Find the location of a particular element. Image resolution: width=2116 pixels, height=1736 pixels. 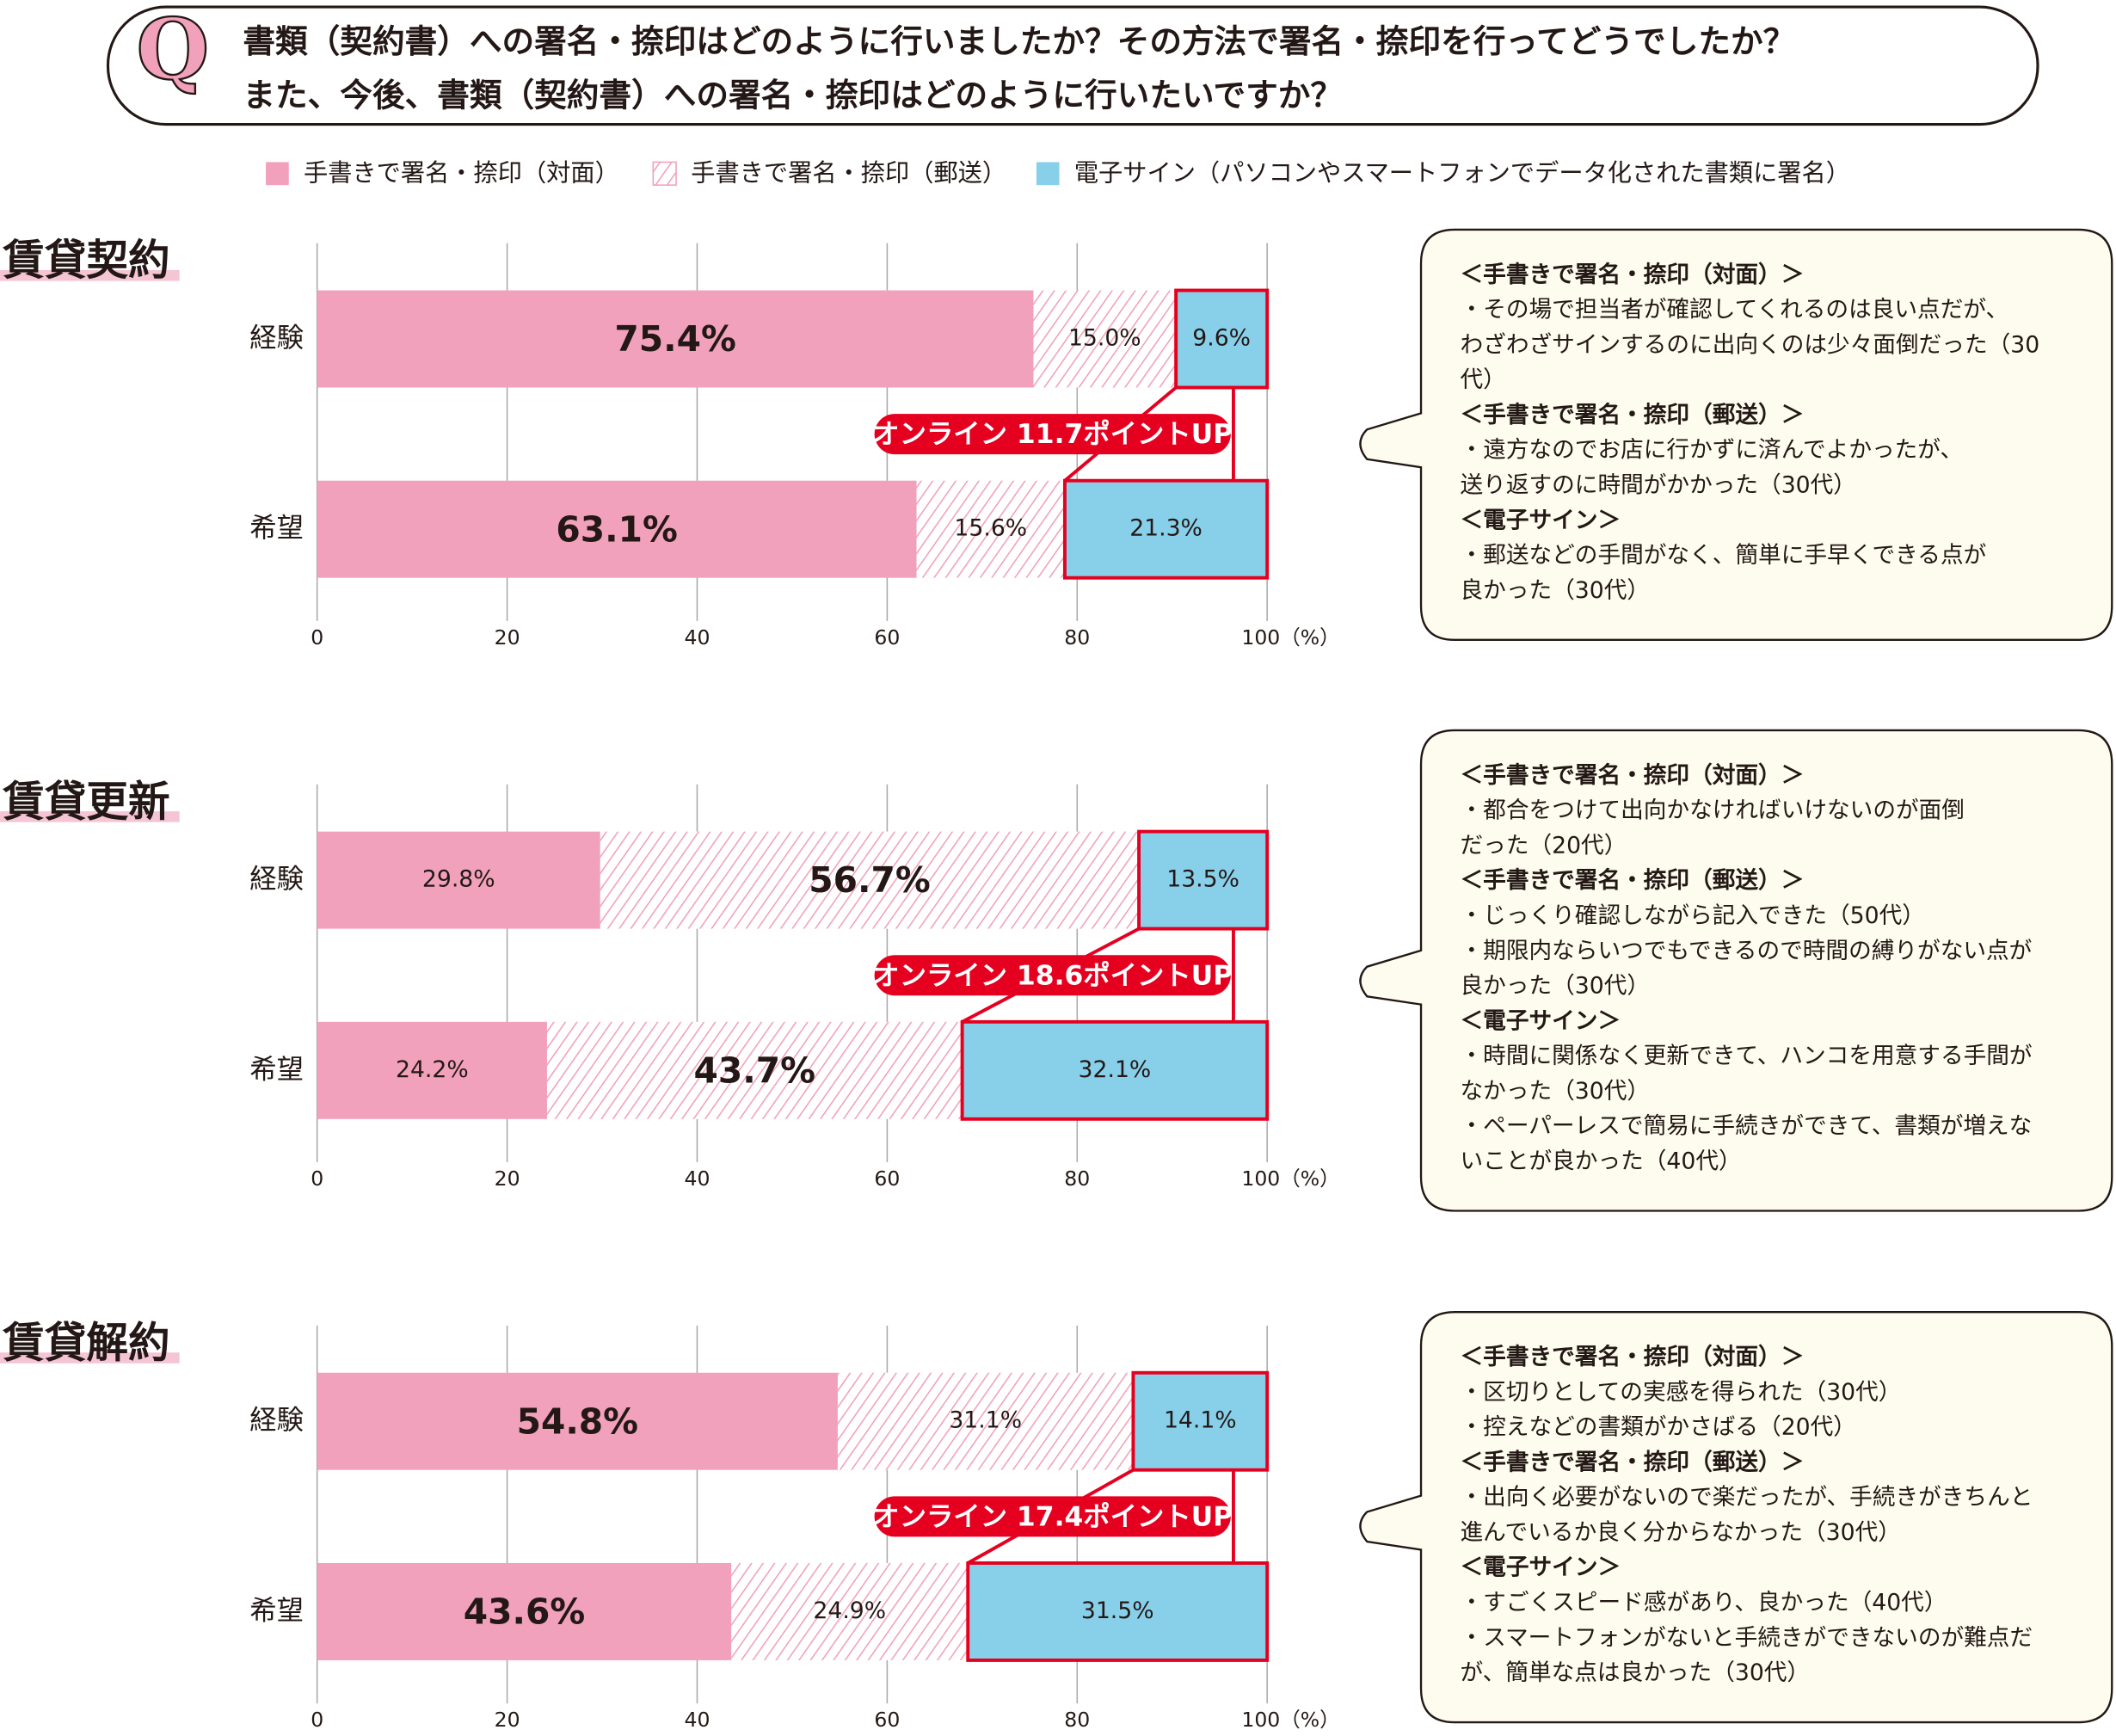

value-label: 29.8% is located at coordinates (458, 879).